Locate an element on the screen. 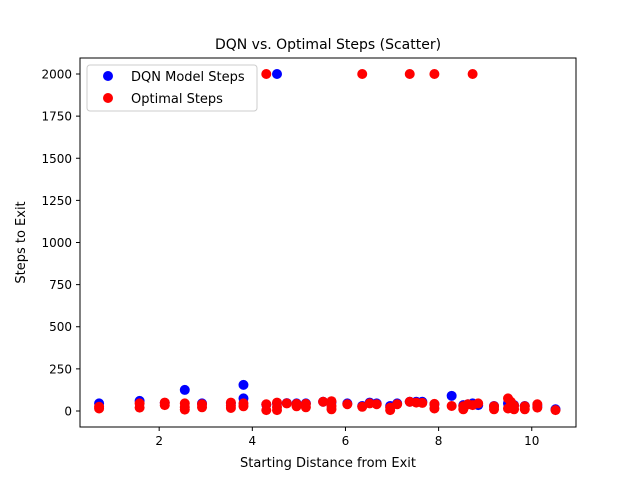  x-axis-label: Starting Distance from Exit is located at coordinates (328, 463).